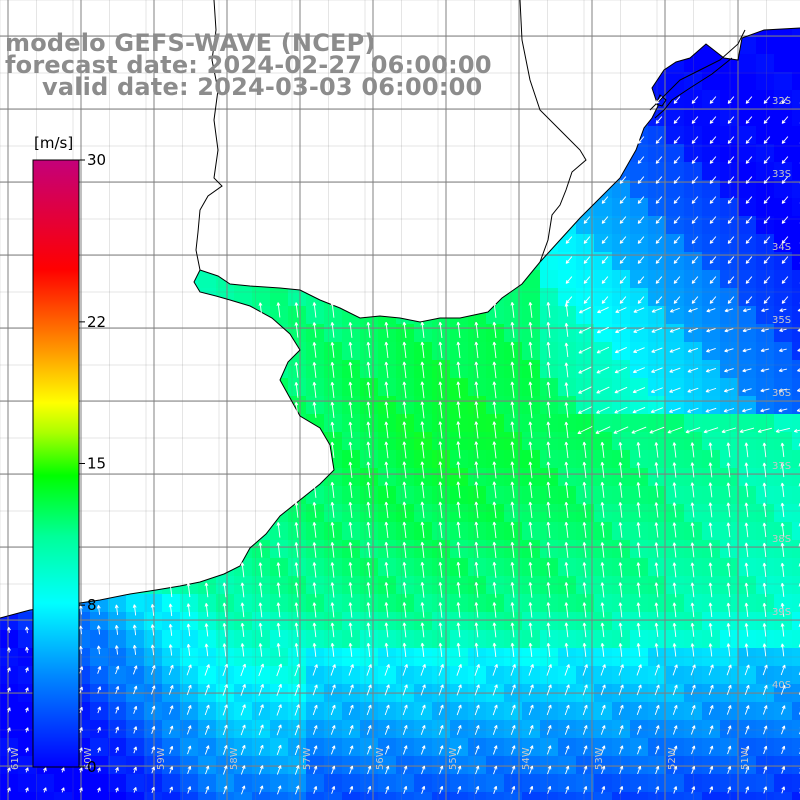  What do you see at coordinates (599, 758) in the screenshot?
I see `lon-label: 53W` at bounding box center [599, 758].